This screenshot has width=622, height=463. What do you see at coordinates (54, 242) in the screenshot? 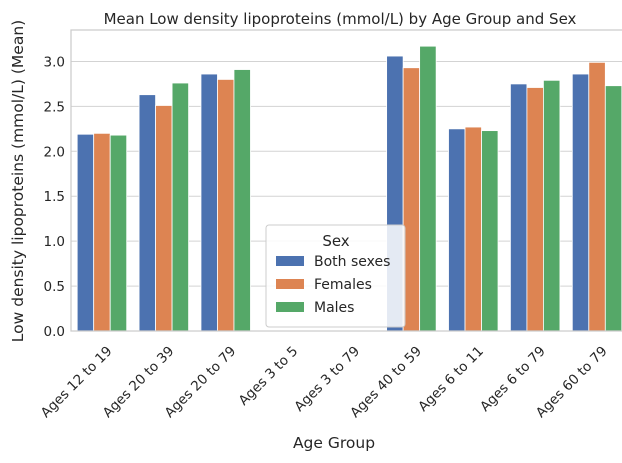
I see `y-tick-label: 1.0` at bounding box center [54, 242].